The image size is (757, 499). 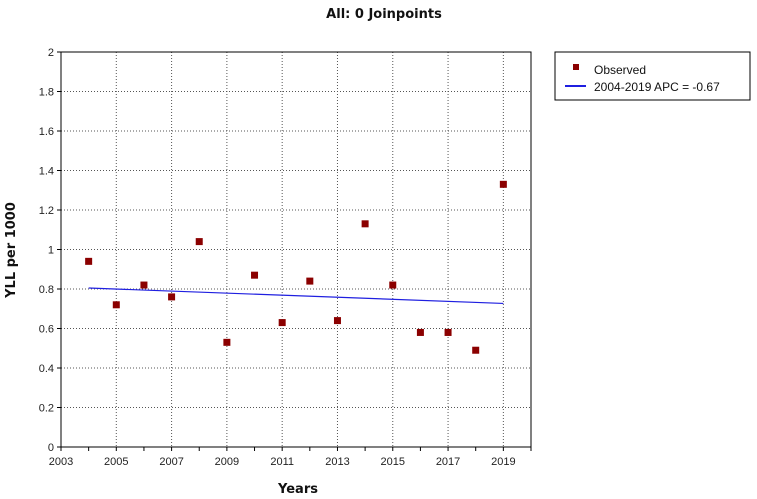 I want to click on x-tick-label: 2019, so click(x=503, y=462).